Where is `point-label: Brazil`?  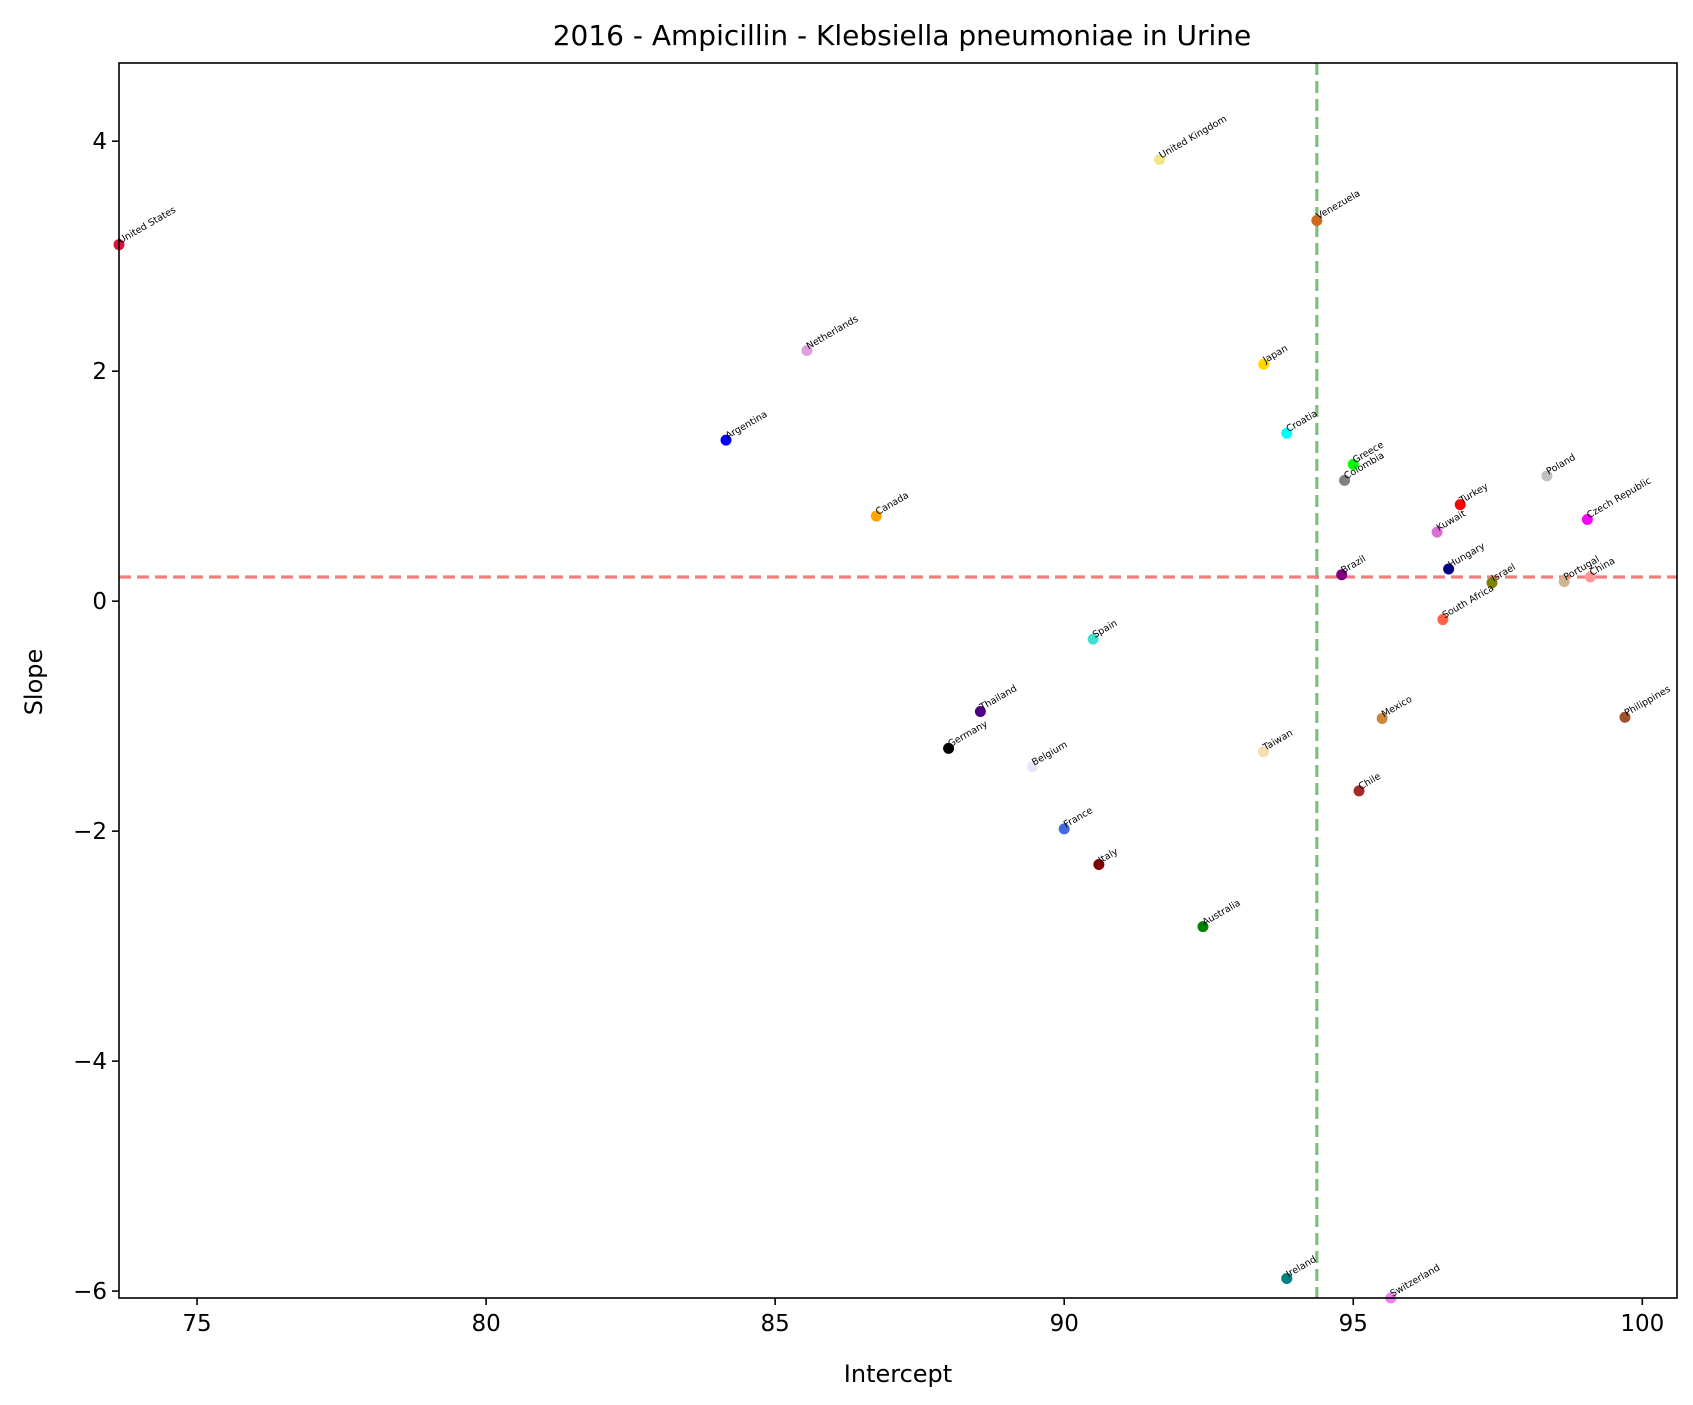
point-label: Brazil is located at coordinates (1353, 565).